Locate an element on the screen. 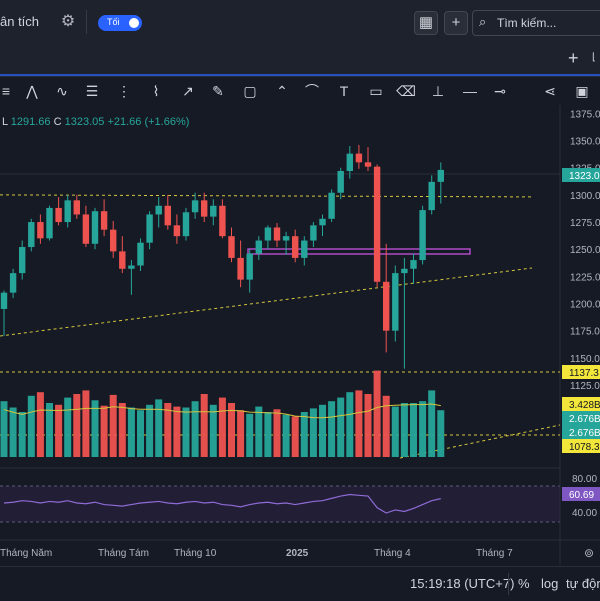 The image size is (600, 601). add-icon: + is located at coordinates (456, 23).